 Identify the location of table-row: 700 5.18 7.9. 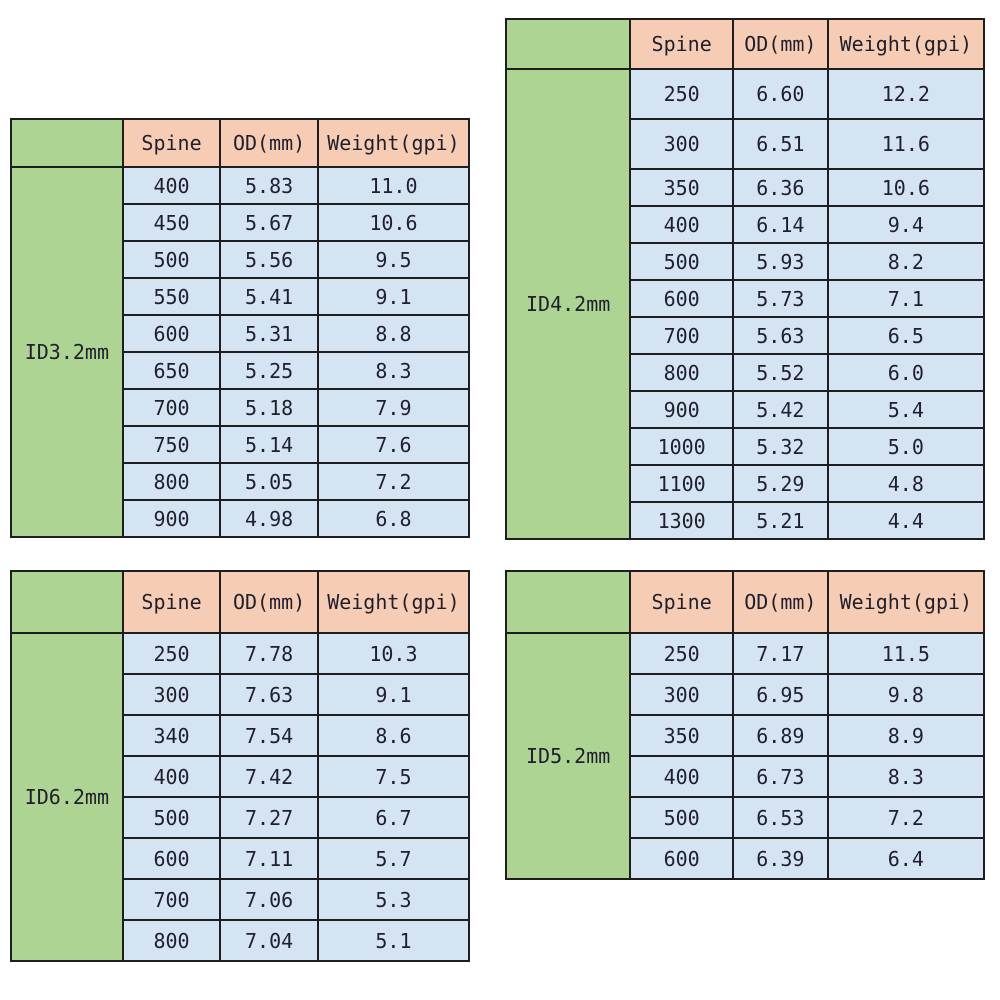
(241, 407).